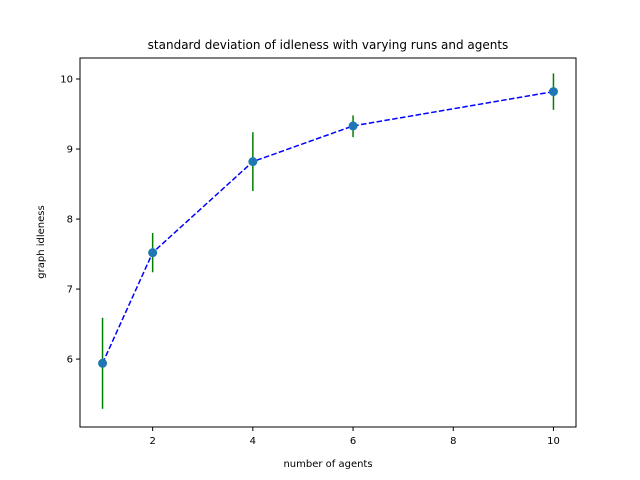  Describe the element at coordinates (70, 150) in the screenshot. I see `y-tick-label: 9` at that location.